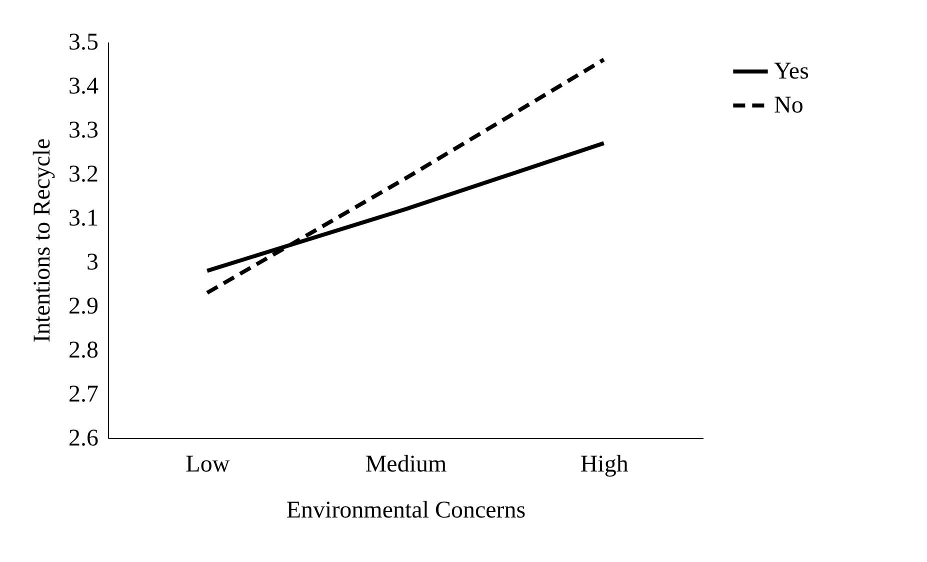  What do you see at coordinates (789, 105) in the screenshot?
I see `legend-label: No` at bounding box center [789, 105].